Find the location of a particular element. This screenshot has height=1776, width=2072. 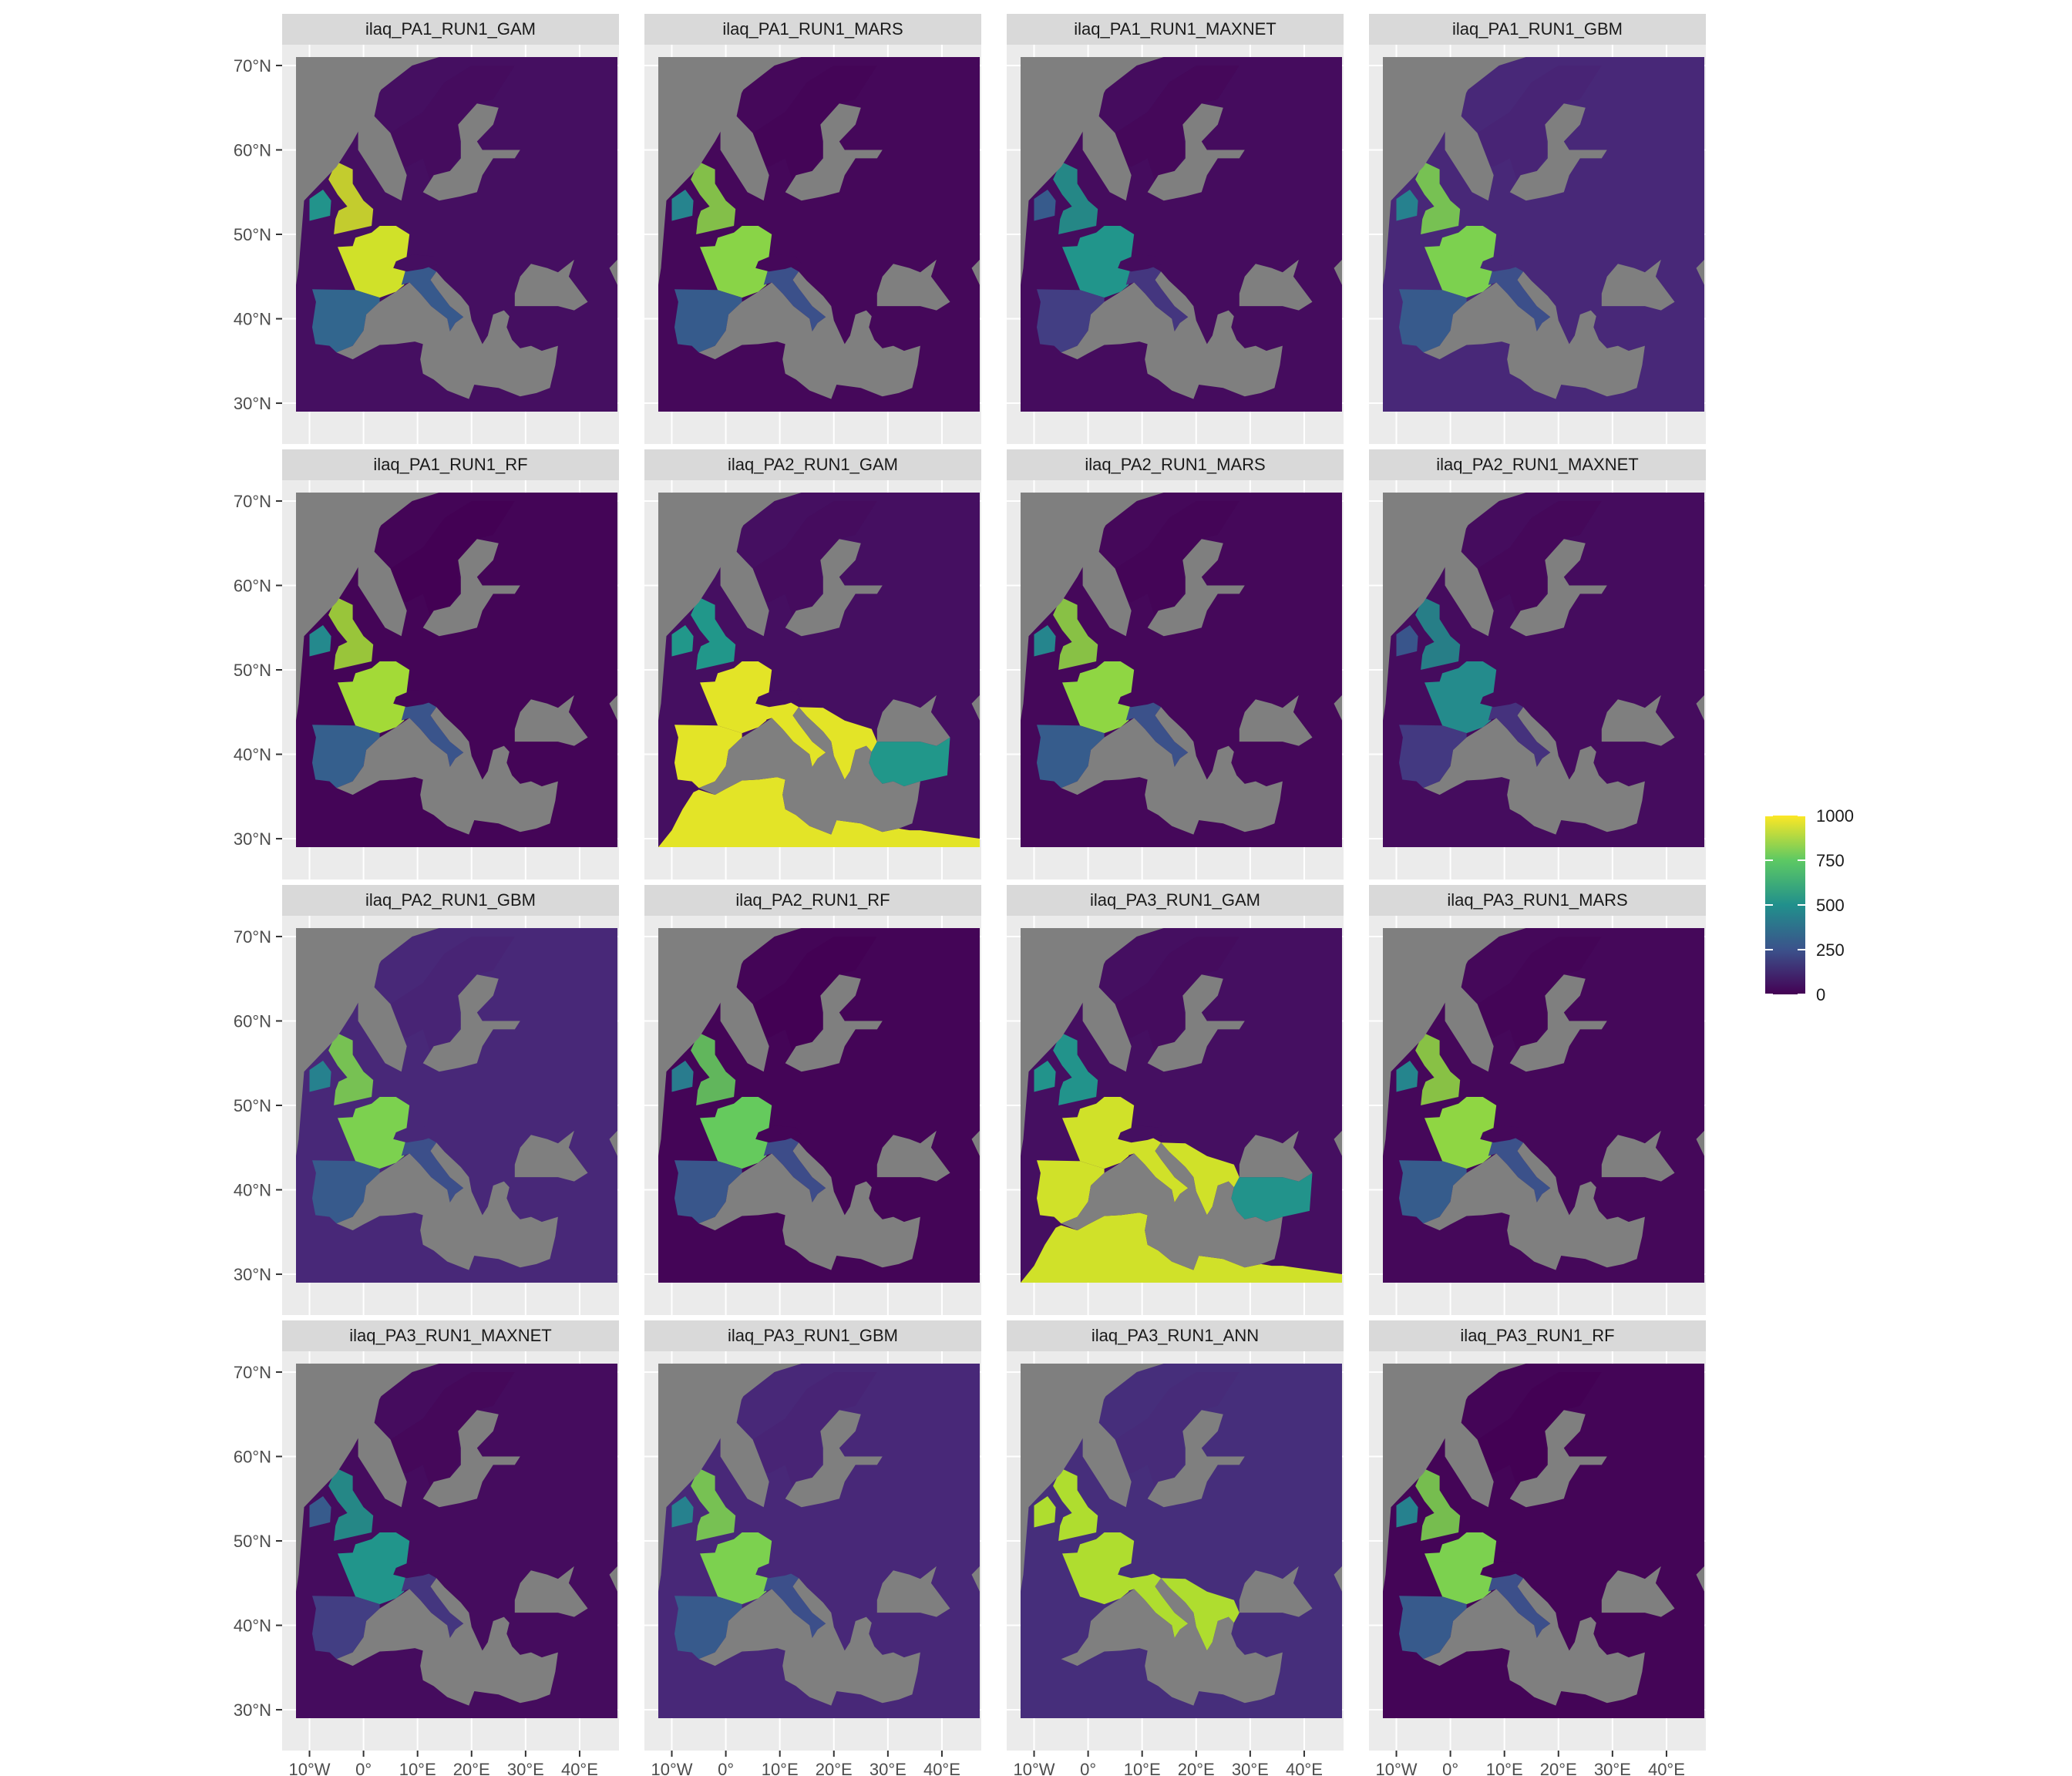

facet-title: ilaq_PA3_RUN1_ANN is located at coordinates (1176, 1336).